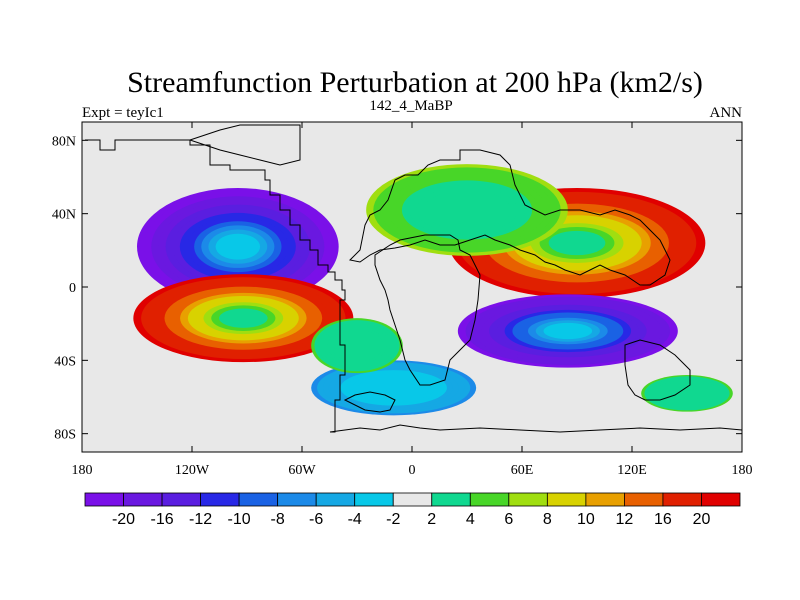  I want to click on colorbar-label: 4, so click(470, 519).